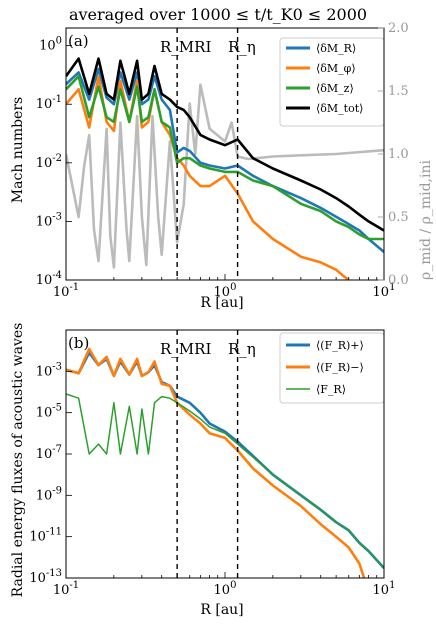 The height and width of the screenshot is (625, 436). Describe the element at coordinates (185, 349) in the screenshot. I see `vline-b-rmri-label: R_MRI` at that location.